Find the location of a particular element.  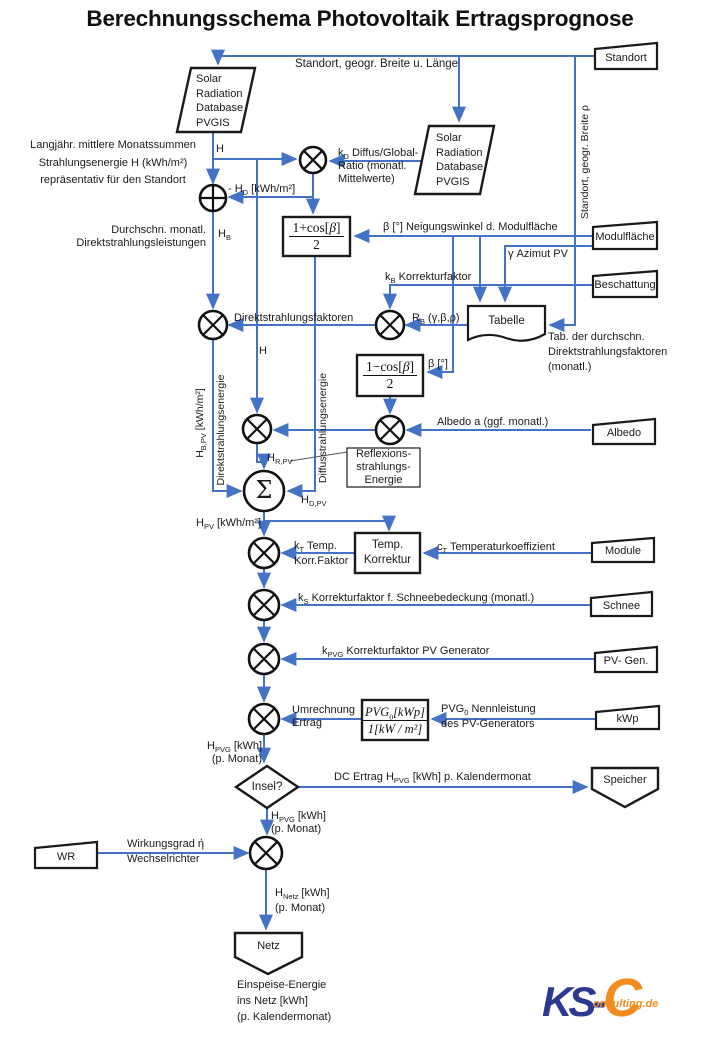

multiply-node-kt is located at coordinates (264, 553).